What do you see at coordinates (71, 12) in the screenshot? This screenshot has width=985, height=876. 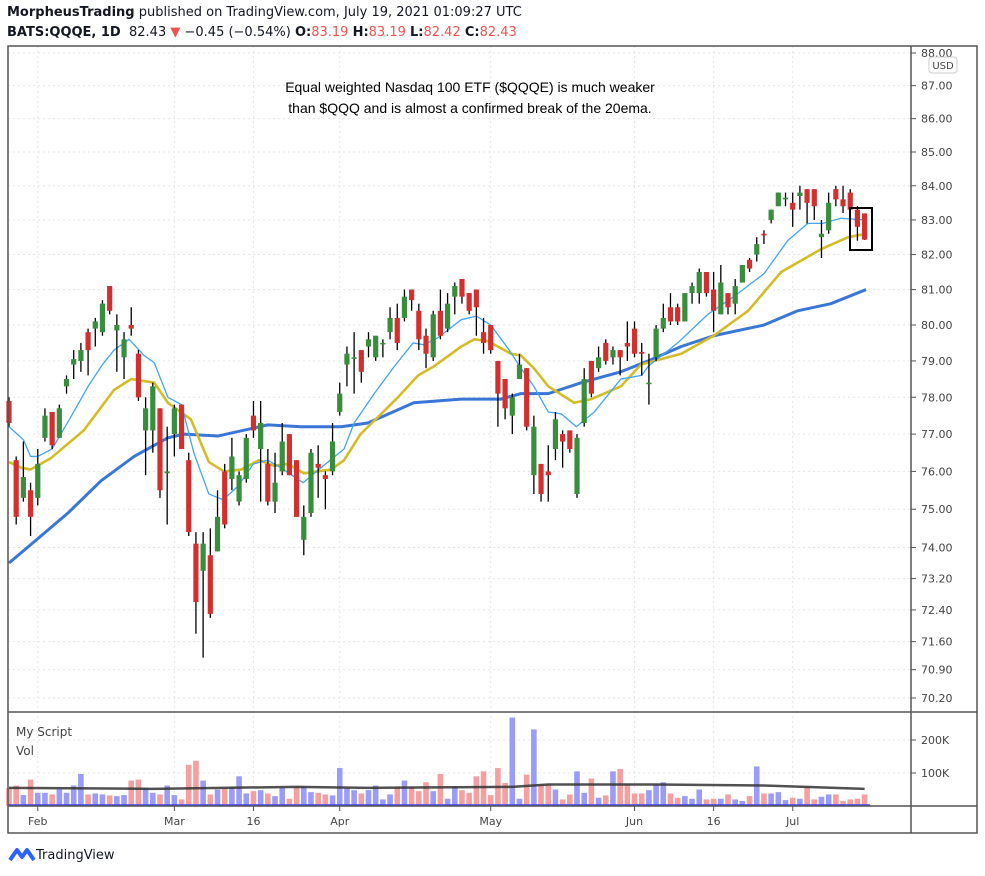 I see `author-name: MorpheusTrading` at bounding box center [71, 12].